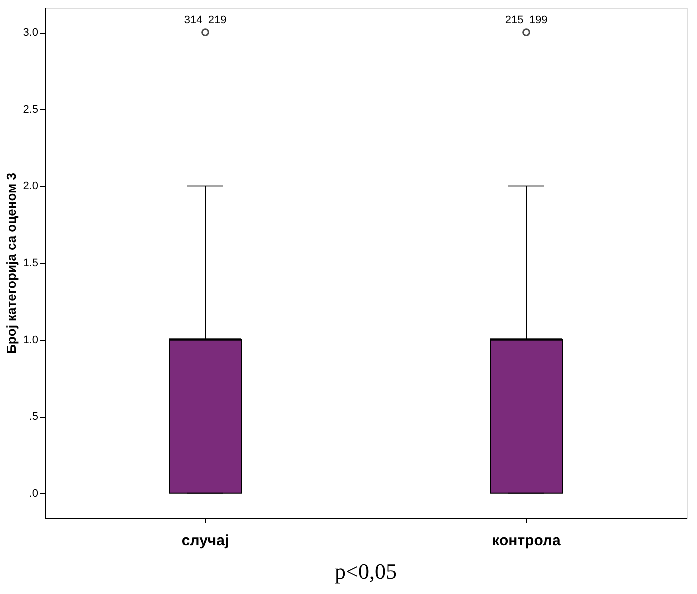 The image size is (697, 594). What do you see at coordinates (30, 186) in the screenshot?
I see `y-tick-label: 2.0` at bounding box center [30, 186].